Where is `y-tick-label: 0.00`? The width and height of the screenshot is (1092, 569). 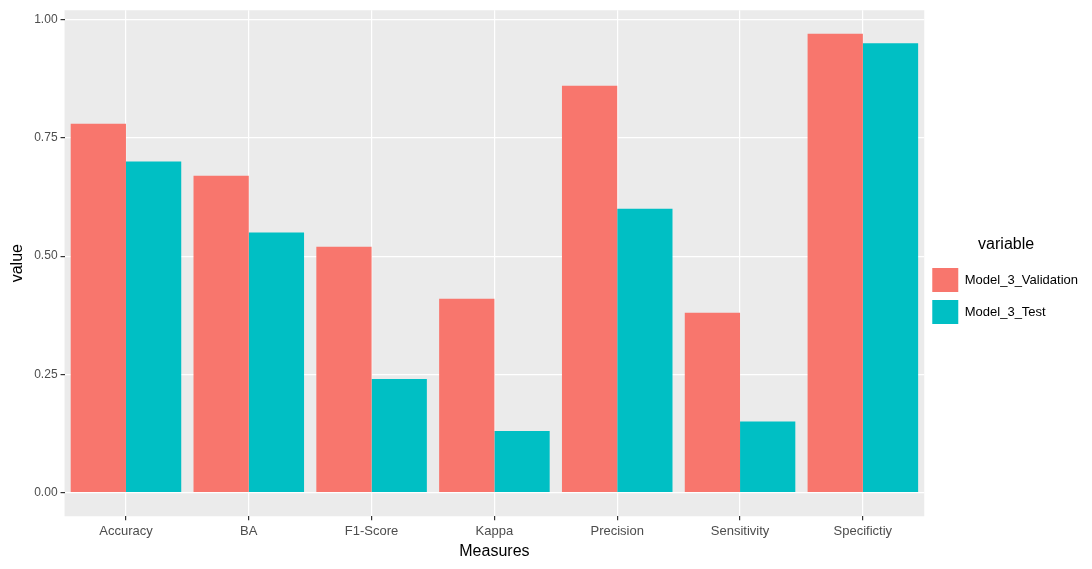
y-tick-label: 0.00 is located at coordinates (46, 491).